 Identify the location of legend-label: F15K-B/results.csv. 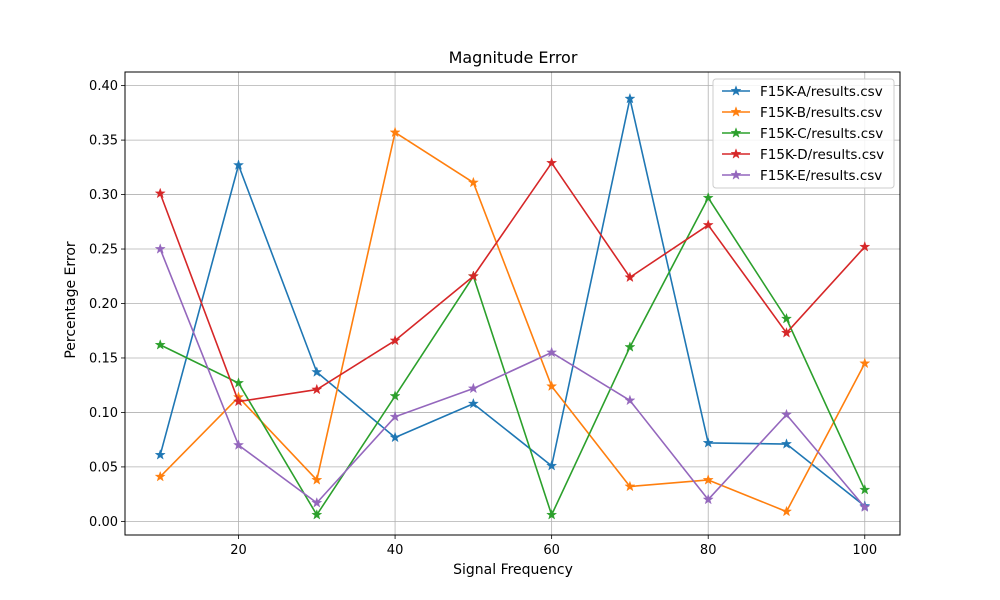
(821, 113).